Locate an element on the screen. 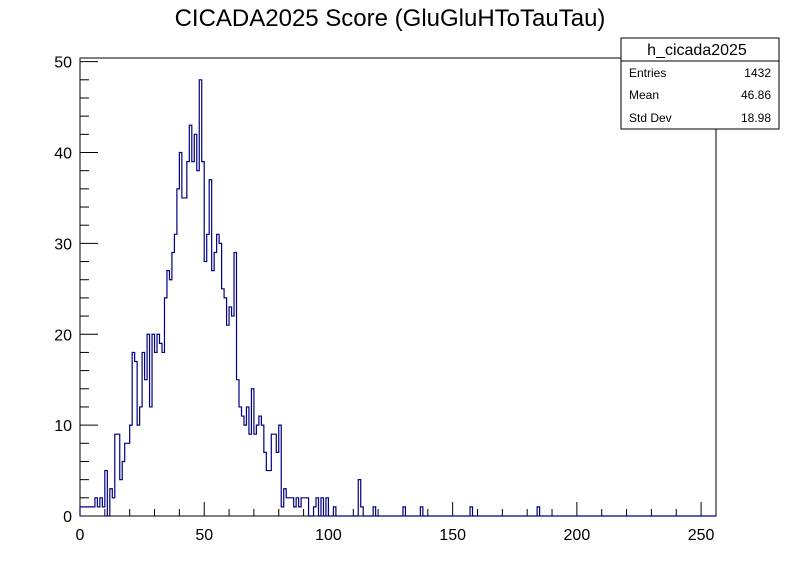 The width and height of the screenshot is (796, 572). y-tick-label: 30 is located at coordinates (63, 244).